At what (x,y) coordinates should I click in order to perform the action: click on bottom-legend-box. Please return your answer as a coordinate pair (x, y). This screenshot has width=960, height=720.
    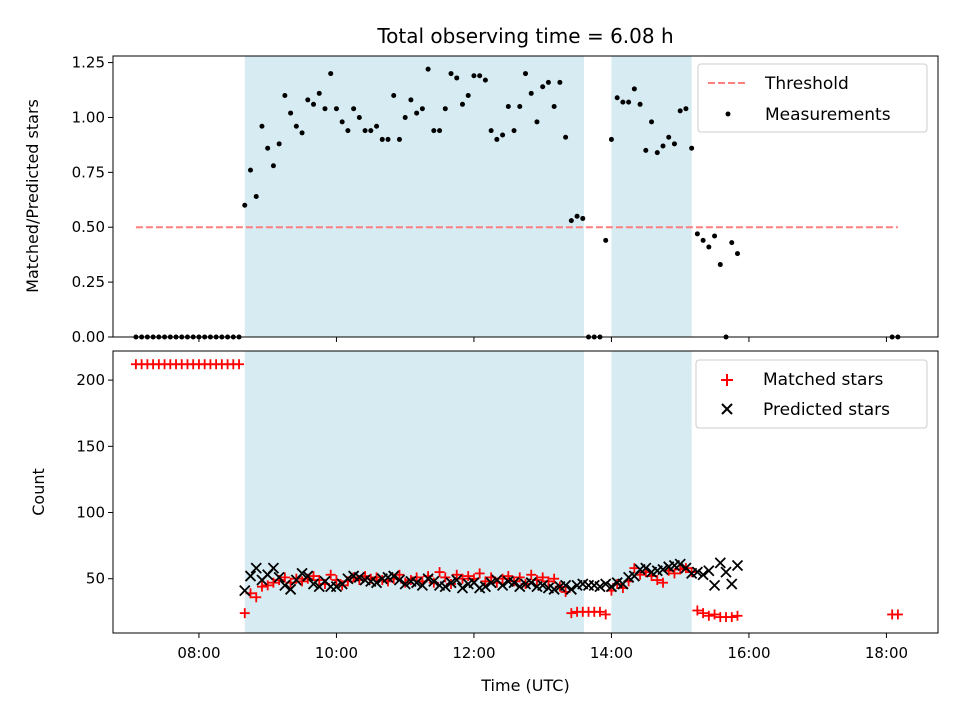
    Looking at the image, I should click on (811, 394).